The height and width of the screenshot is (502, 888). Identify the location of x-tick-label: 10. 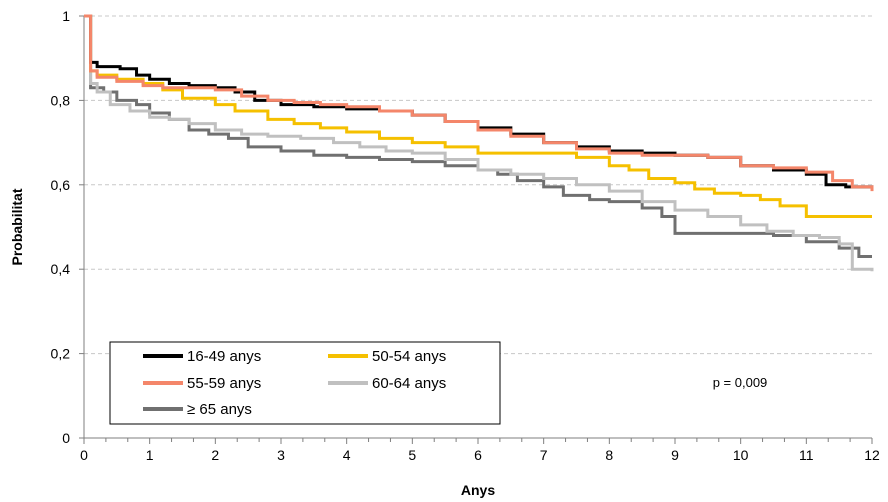
(741, 455).